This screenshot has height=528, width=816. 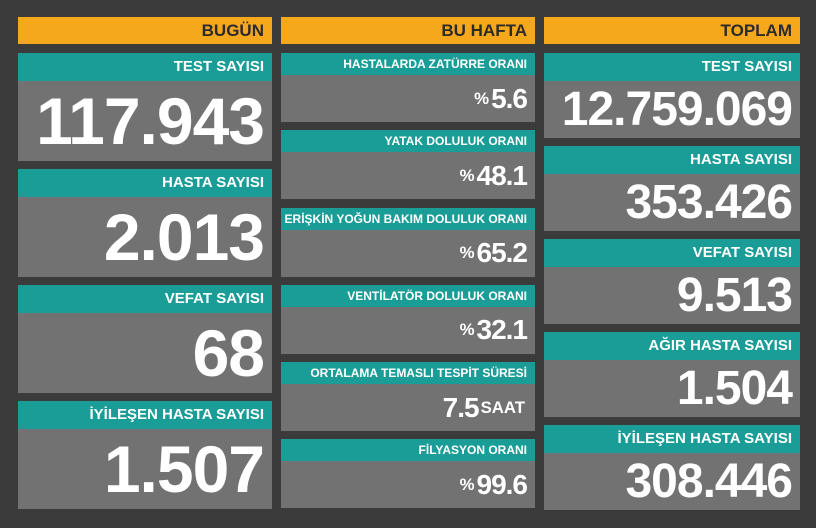 I want to click on stat-value: % 65.2, so click(x=408, y=253).